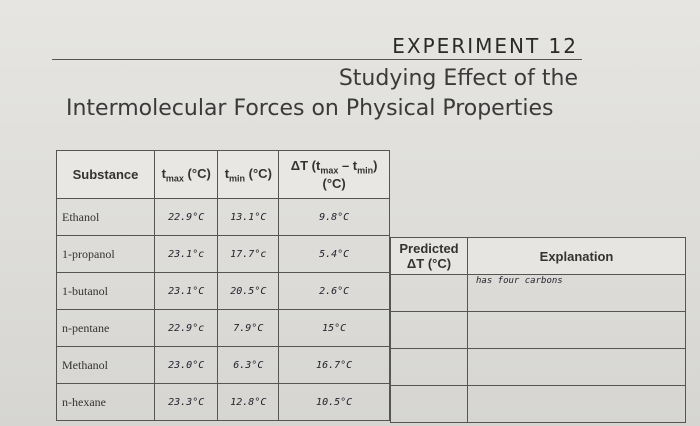  Describe the element at coordinates (258, 173) in the screenshot. I see `header-tmin-unit: (°C)` at that location.